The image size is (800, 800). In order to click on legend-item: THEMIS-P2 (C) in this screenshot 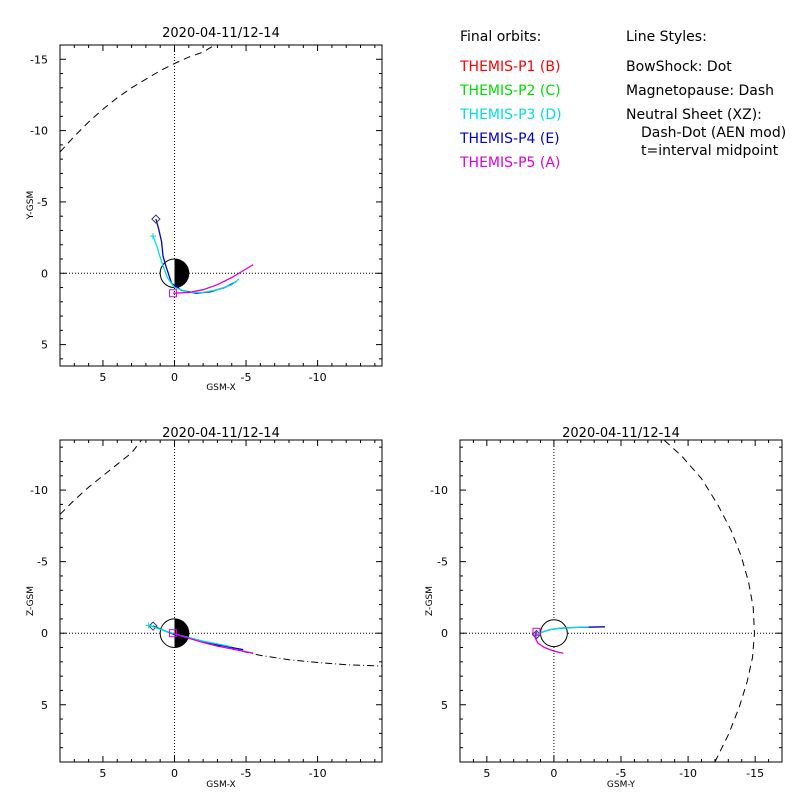, I will do `click(510, 91)`.